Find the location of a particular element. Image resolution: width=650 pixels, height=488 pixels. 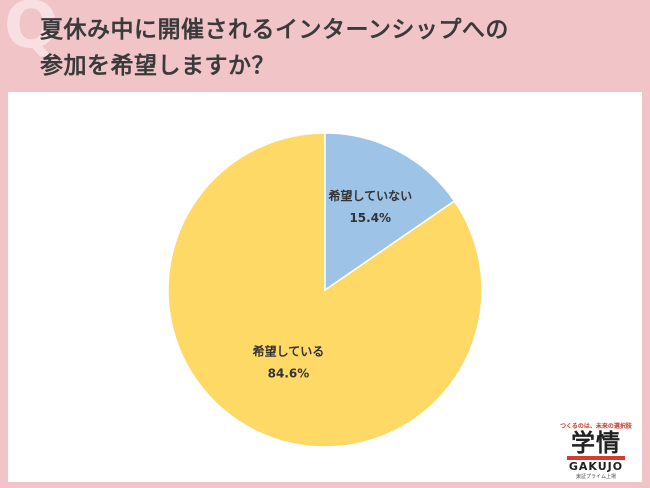

slice-value-0: 84.6% is located at coordinates (289, 373).